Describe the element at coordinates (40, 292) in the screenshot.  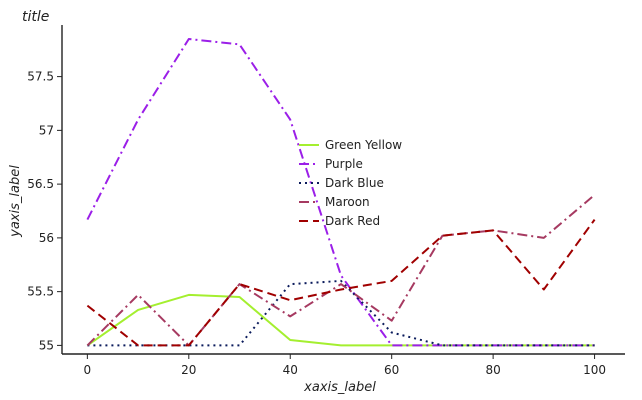
I see `y-tick-label: 55.5` at that location.